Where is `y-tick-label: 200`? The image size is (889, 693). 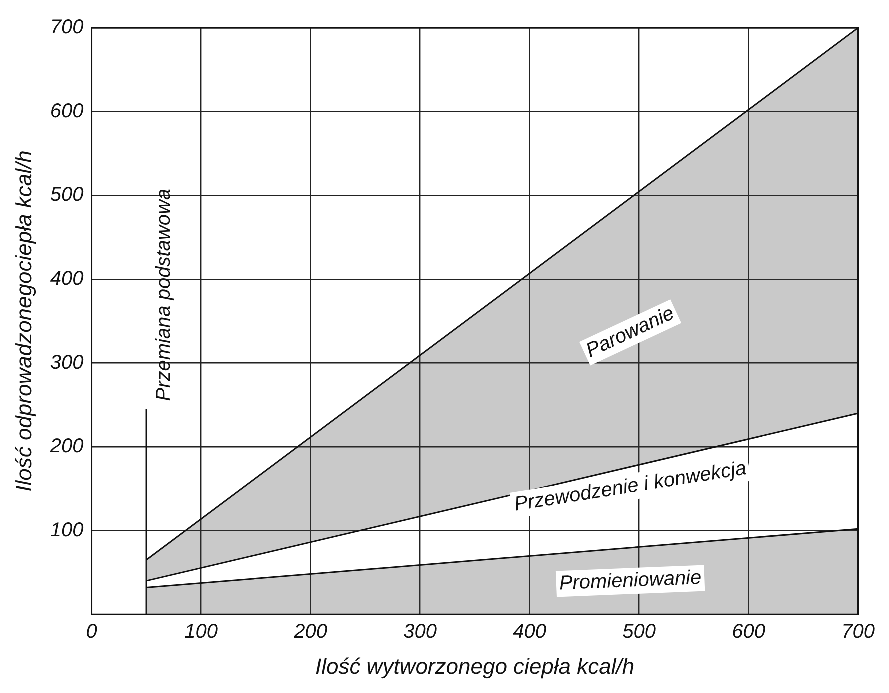
y-tick-label: 200 is located at coordinates (66, 447).